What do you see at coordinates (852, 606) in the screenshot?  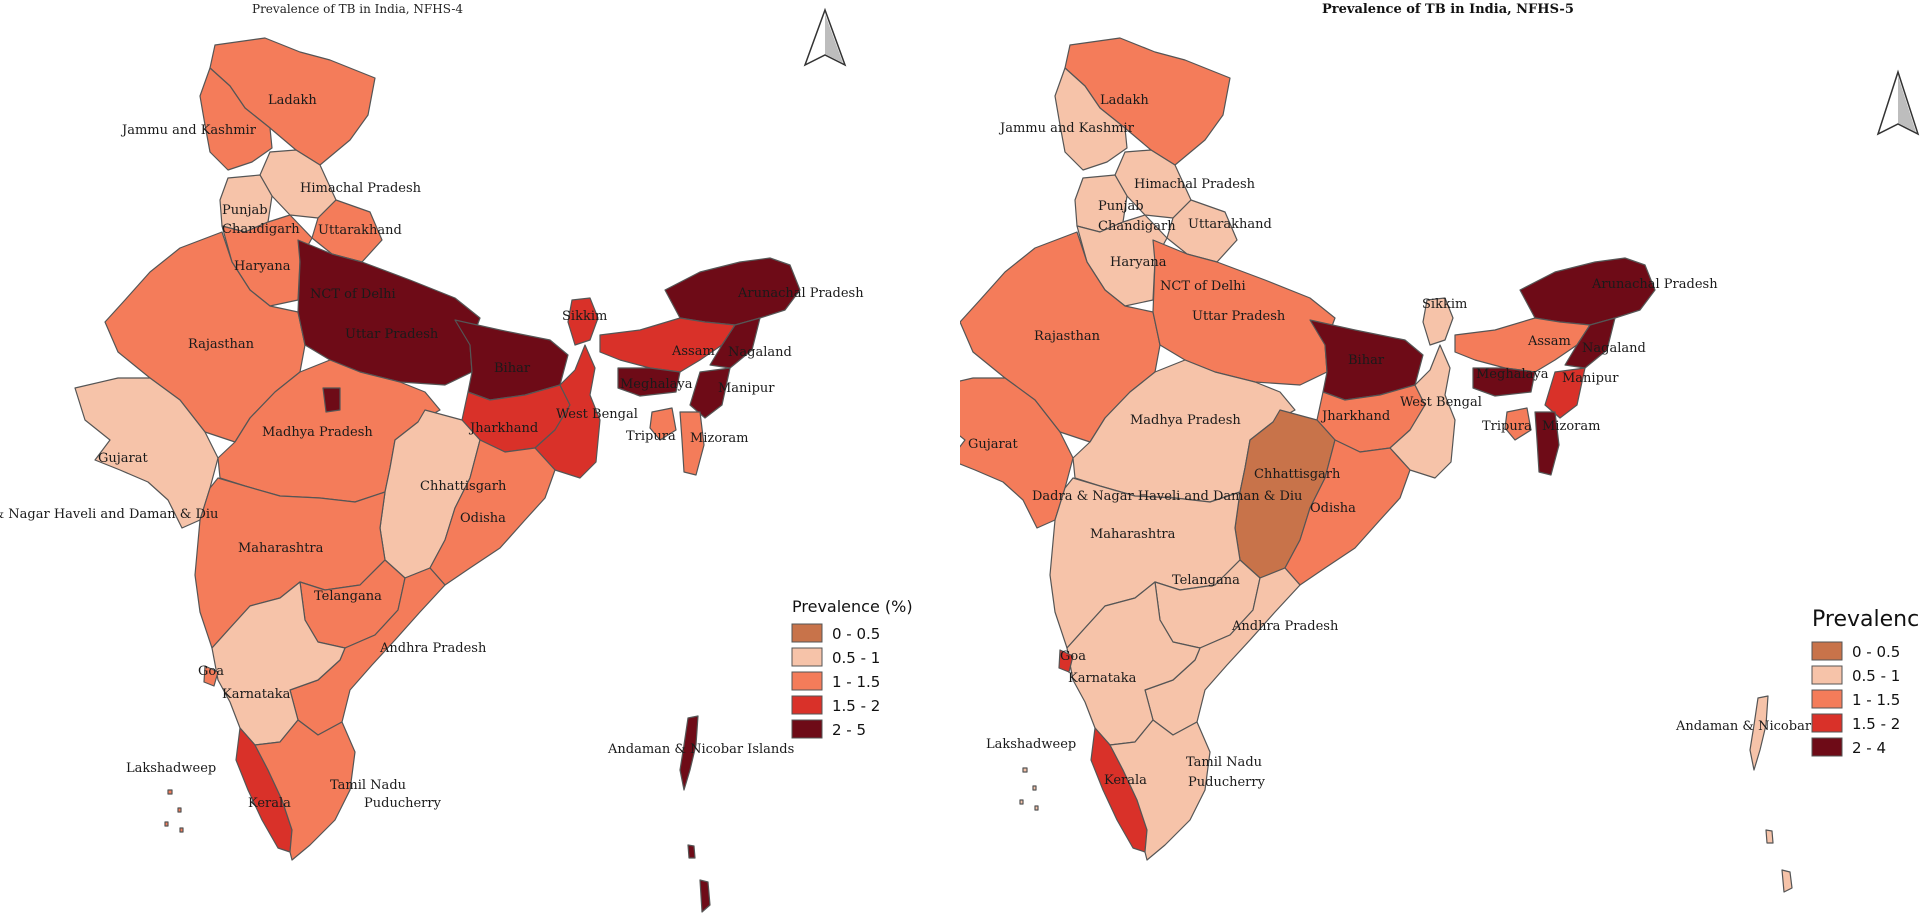 I see `legend-title: Prevalence (%)` at bounding box center [852, 606].